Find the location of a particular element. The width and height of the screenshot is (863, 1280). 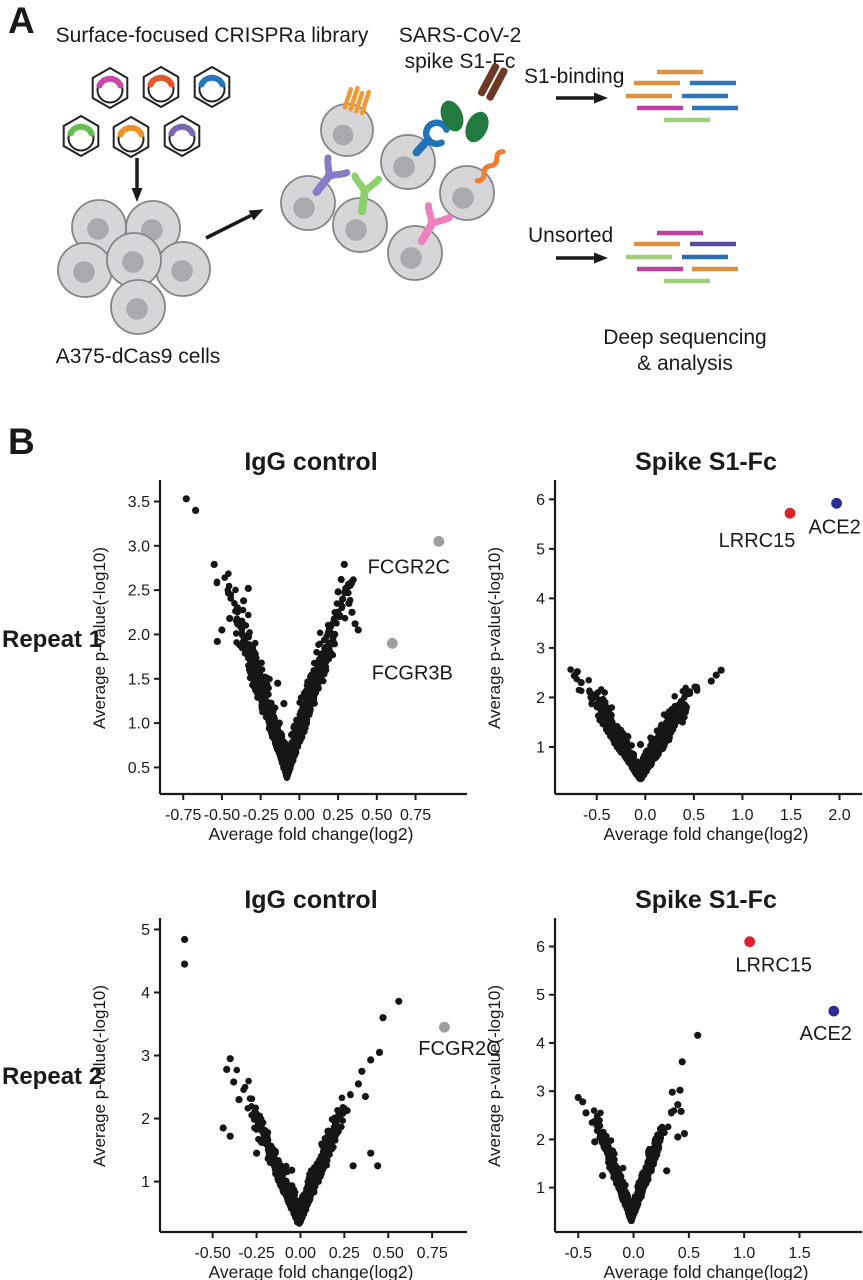

y-tick-label: 1.0 is located at coordinates (139, 724).